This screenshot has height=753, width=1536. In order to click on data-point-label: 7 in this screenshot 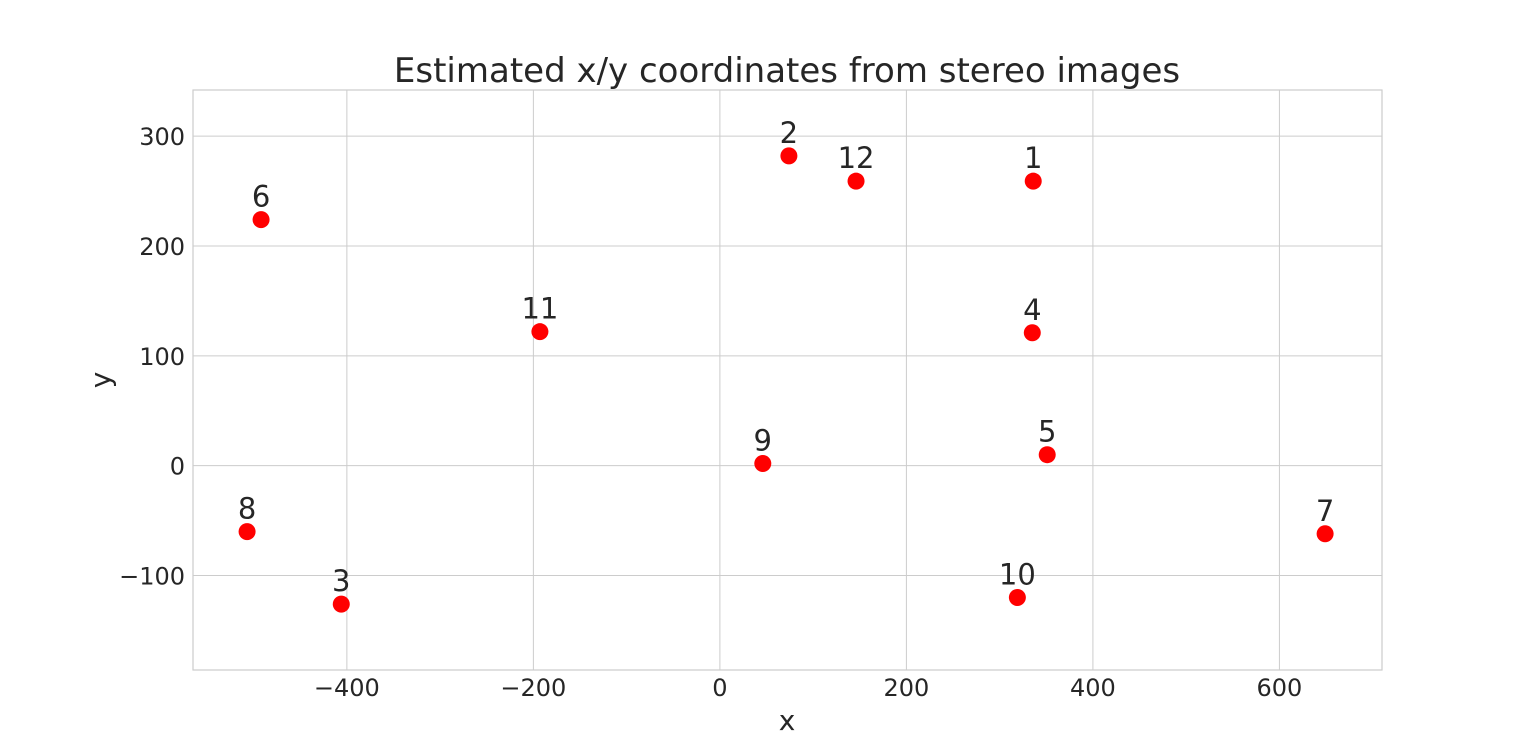, I will do `click(1325, 511)`.